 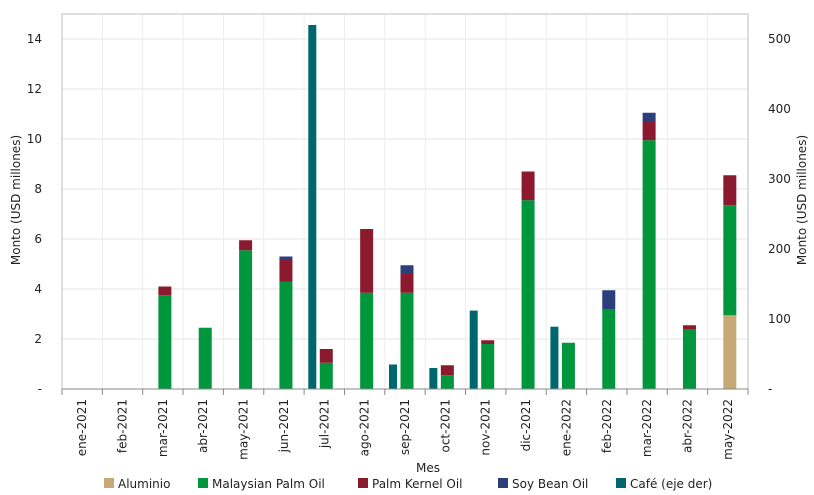 I want to click on y-tick-label-right: 500, so click(x=779, y=39).